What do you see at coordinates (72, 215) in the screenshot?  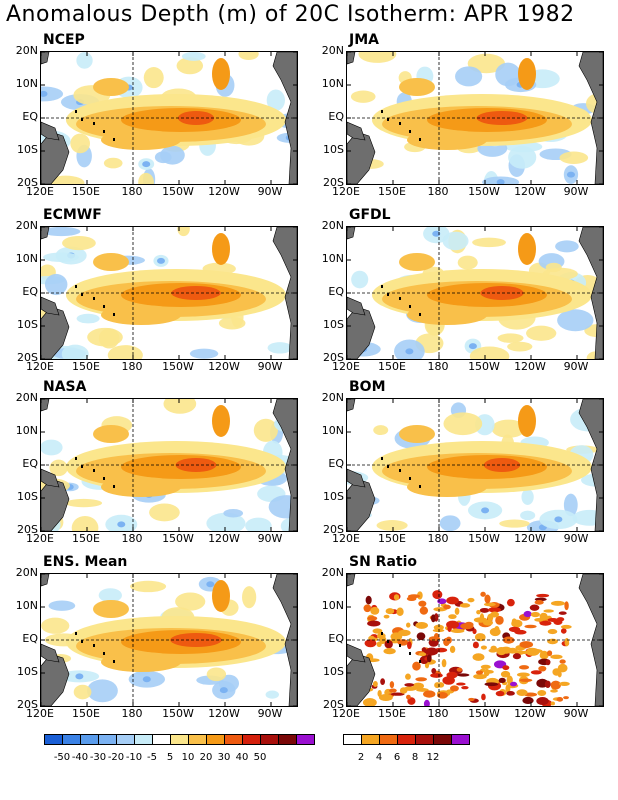 I see `panel-title: ECMWF` at bounding box center [72, 215].